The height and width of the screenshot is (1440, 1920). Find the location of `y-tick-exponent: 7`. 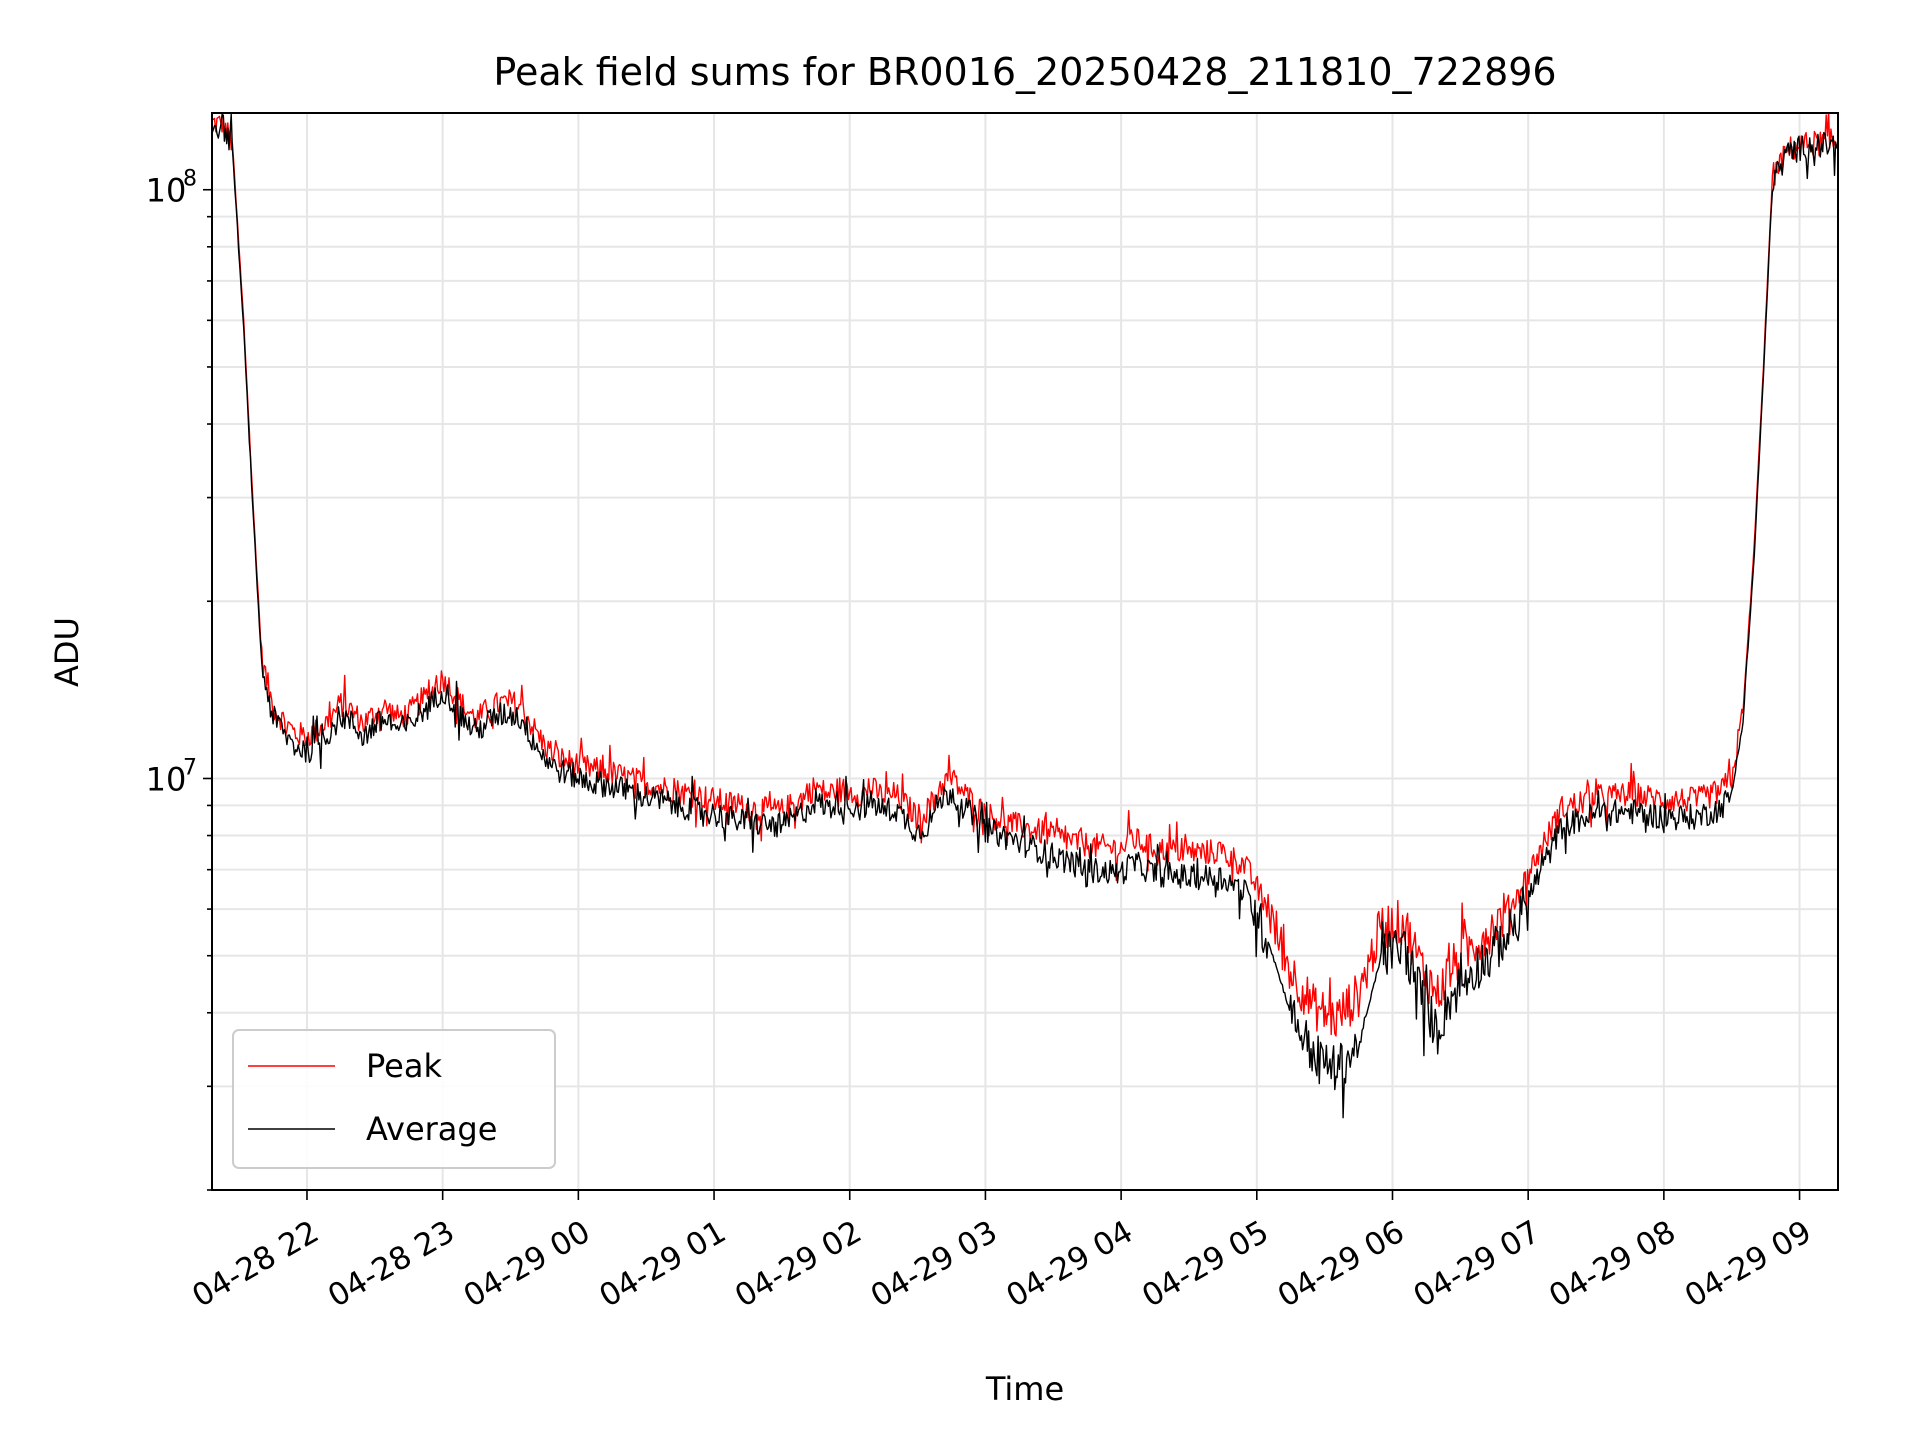

y-tick-exponent: 7 is located at coordinates (190, 767).